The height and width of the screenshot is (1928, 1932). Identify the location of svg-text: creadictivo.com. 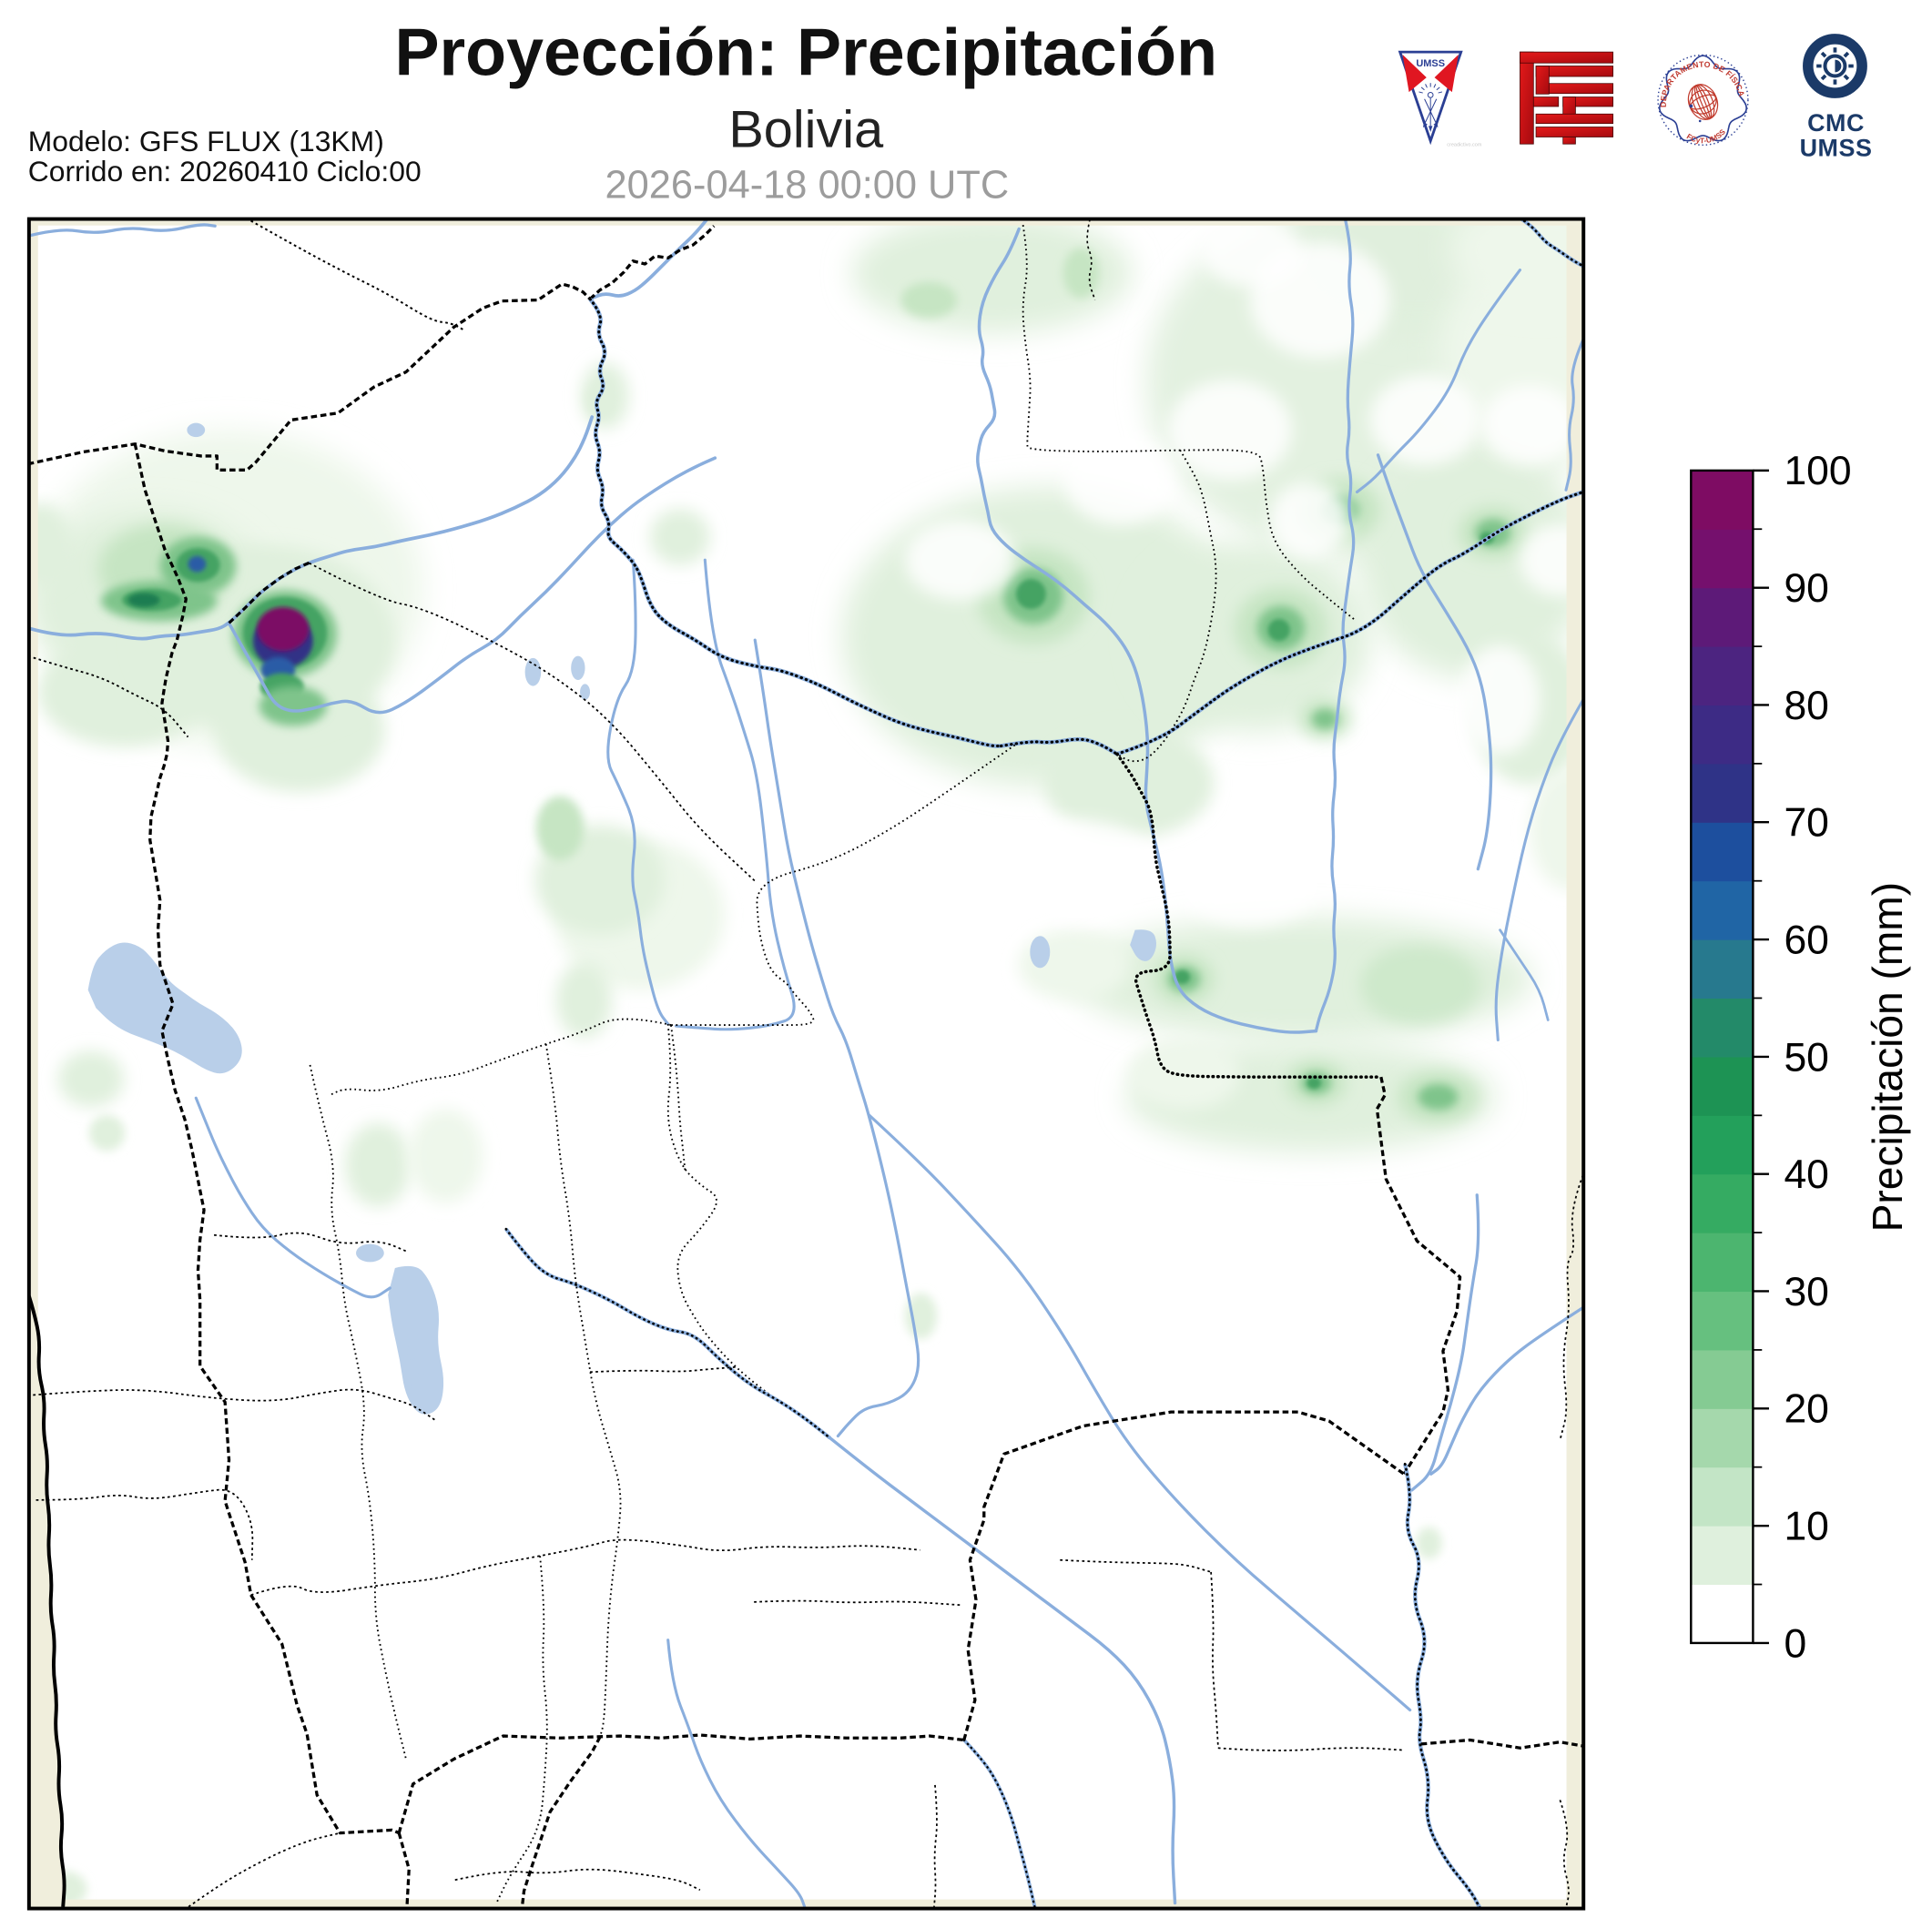
(1464, 145).